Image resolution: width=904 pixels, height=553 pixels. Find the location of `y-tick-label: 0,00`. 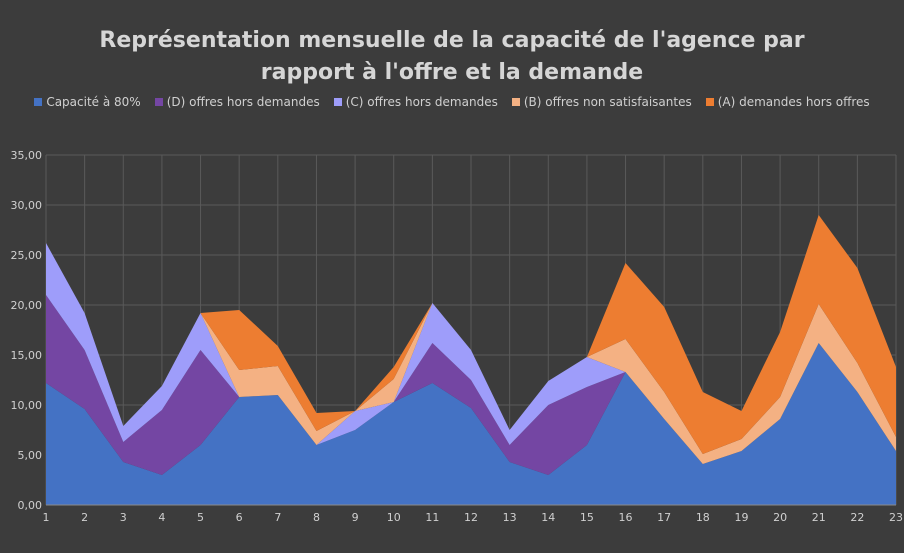

y-tick-label: 0,00 is located at coordinates (30, 505).